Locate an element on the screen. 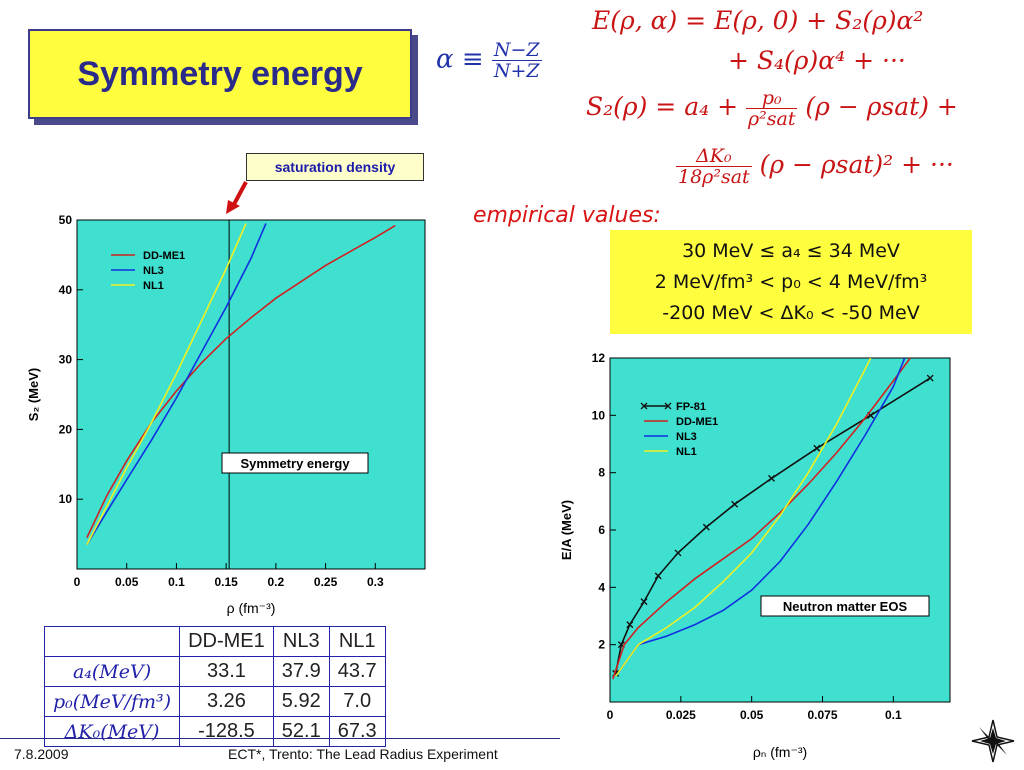  series-group is located at coordinates (241, 394).